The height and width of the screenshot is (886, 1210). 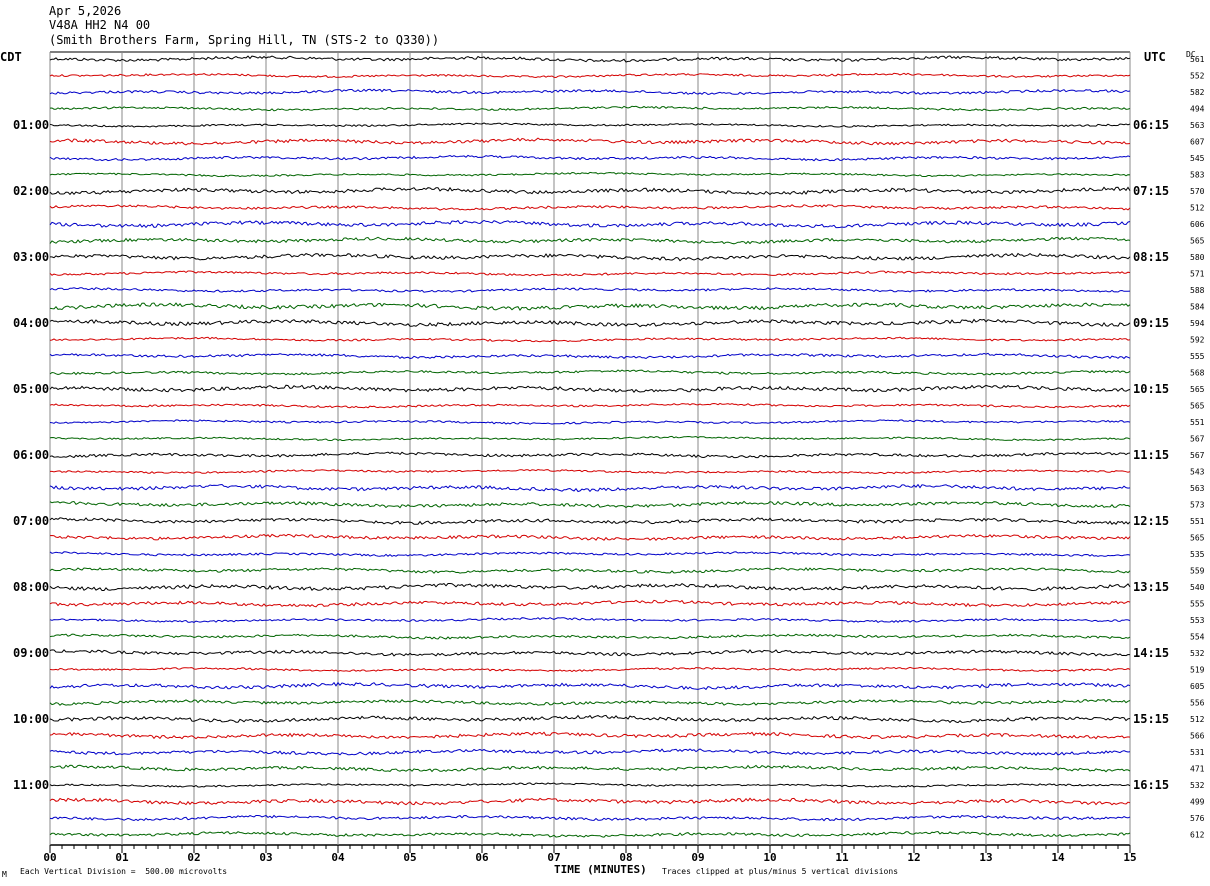 What do you see at coordinates (1197, 92) in the screenshot?
I see `dc-offset-label: 582` at bounding box center [1197, 92].